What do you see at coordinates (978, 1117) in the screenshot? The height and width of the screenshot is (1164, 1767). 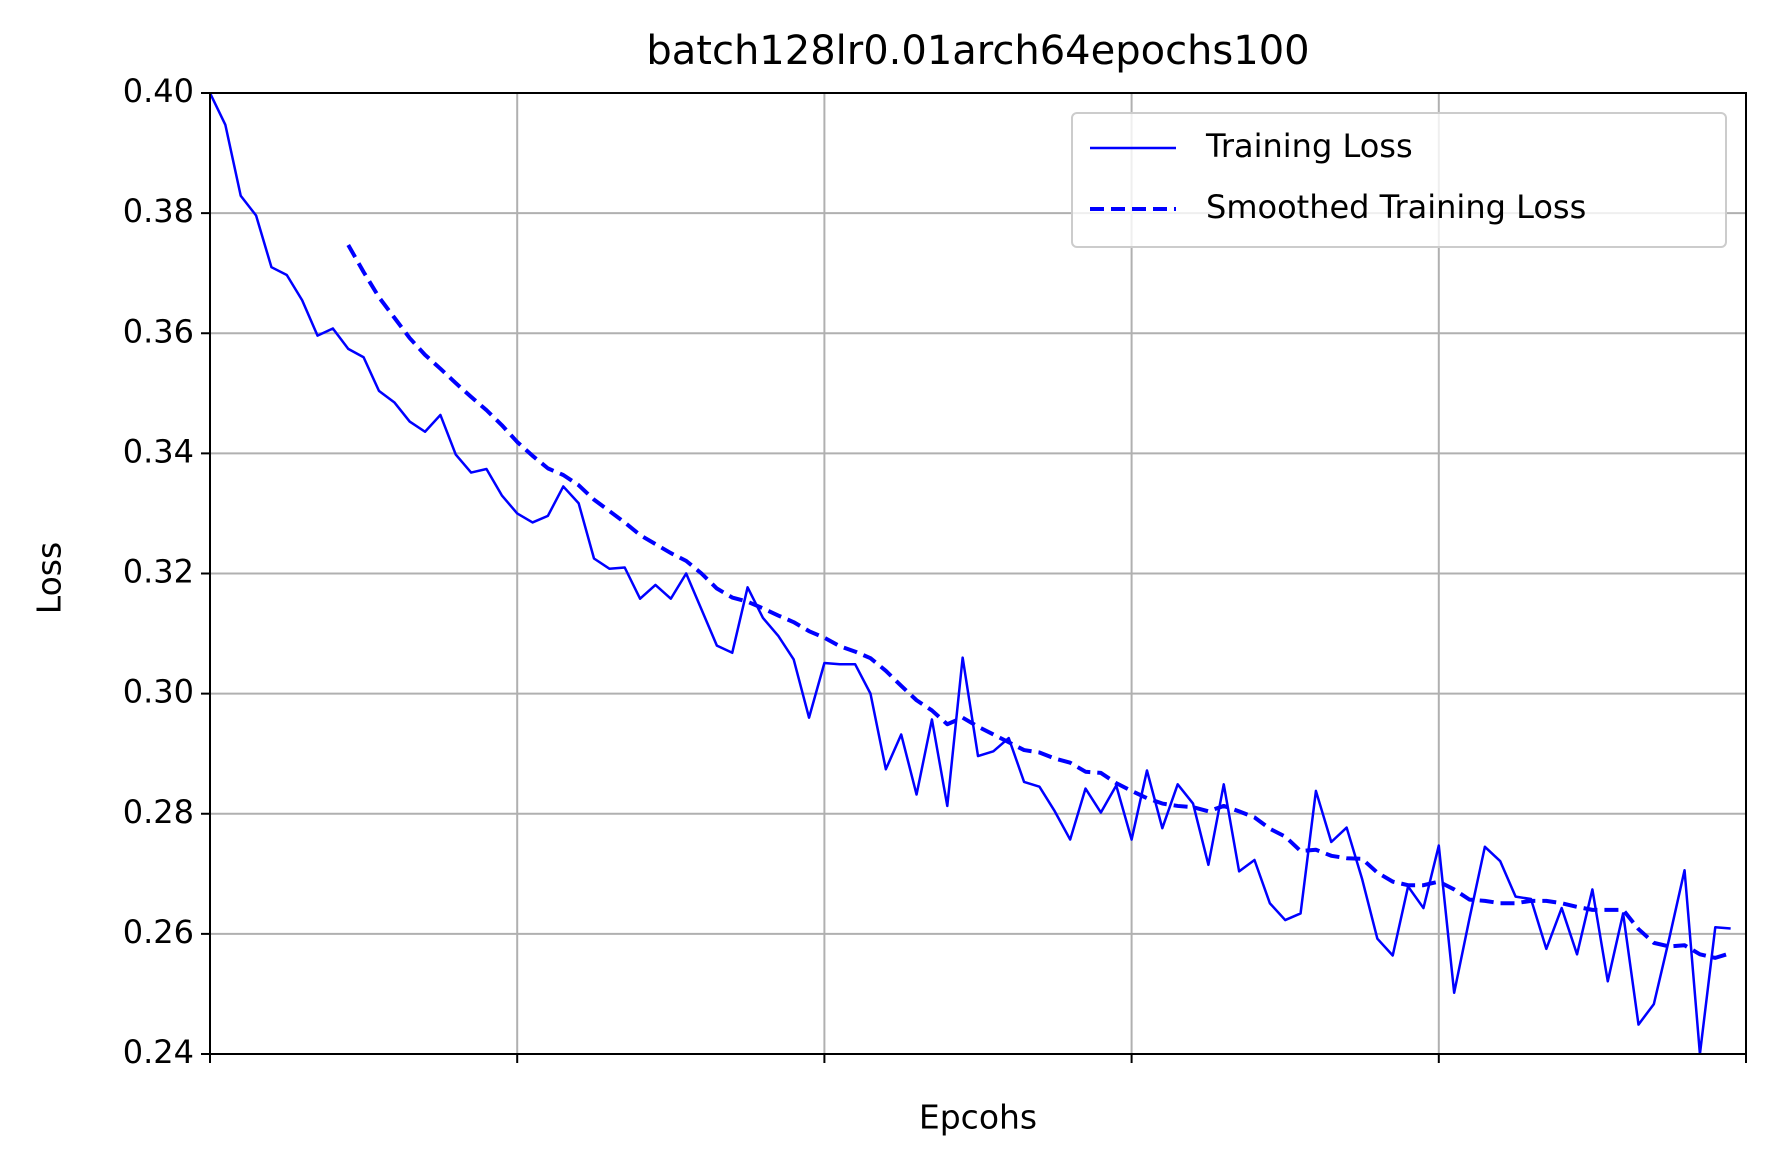 I see `x-axis-label: Epcohs` at bounding box center [978, 1117].